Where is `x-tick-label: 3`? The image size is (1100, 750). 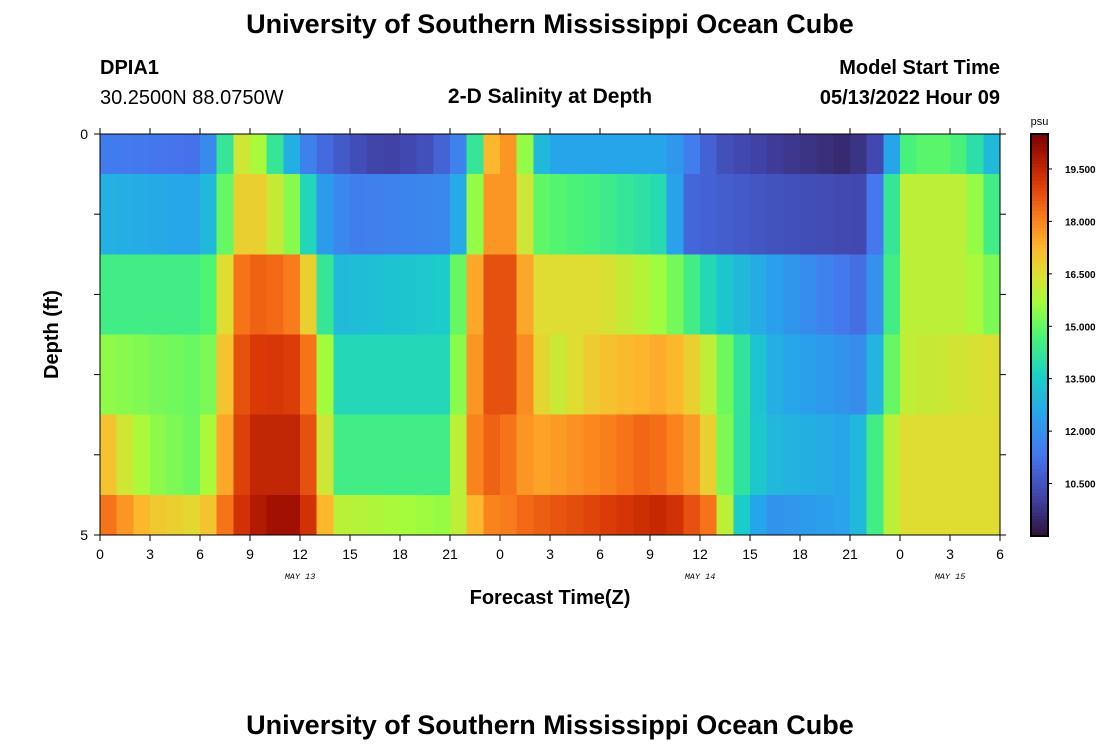
x-tick-label: 3 is located at coordinates (550, 554).